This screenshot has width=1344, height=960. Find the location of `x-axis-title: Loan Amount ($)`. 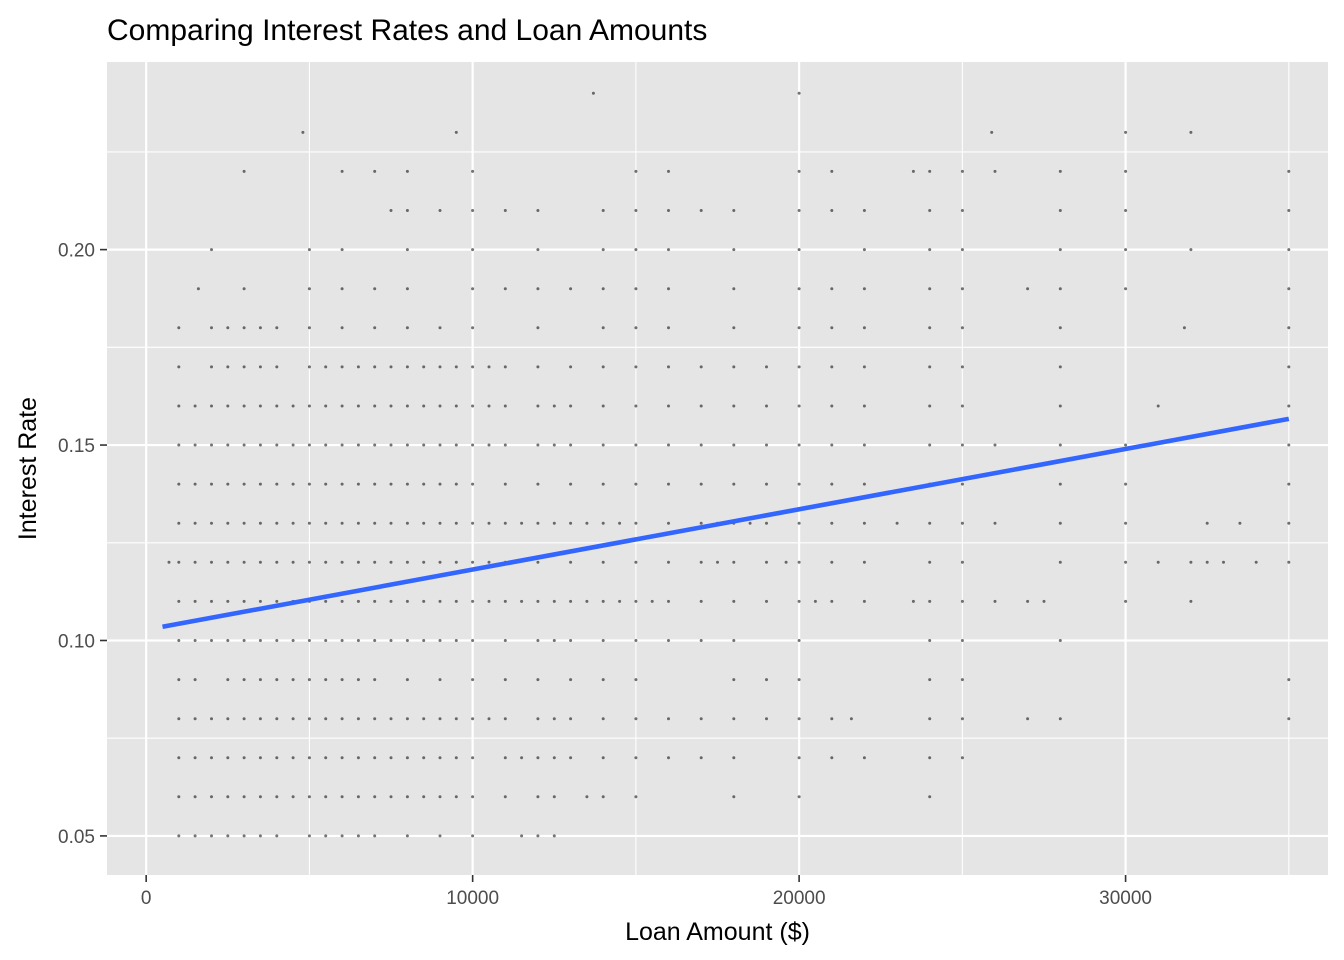

x-axis-title: Loan Amount ($) is located at coordinates (717, 932).